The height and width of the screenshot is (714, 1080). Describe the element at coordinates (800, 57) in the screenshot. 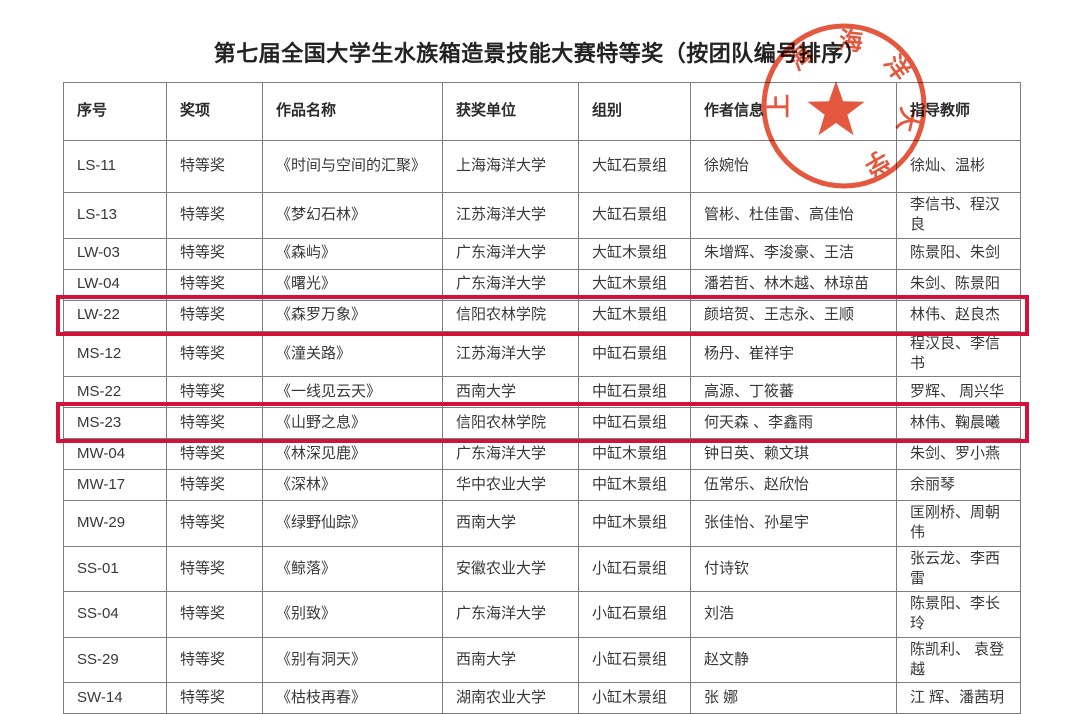

I see `seal-char: 海` at that location.